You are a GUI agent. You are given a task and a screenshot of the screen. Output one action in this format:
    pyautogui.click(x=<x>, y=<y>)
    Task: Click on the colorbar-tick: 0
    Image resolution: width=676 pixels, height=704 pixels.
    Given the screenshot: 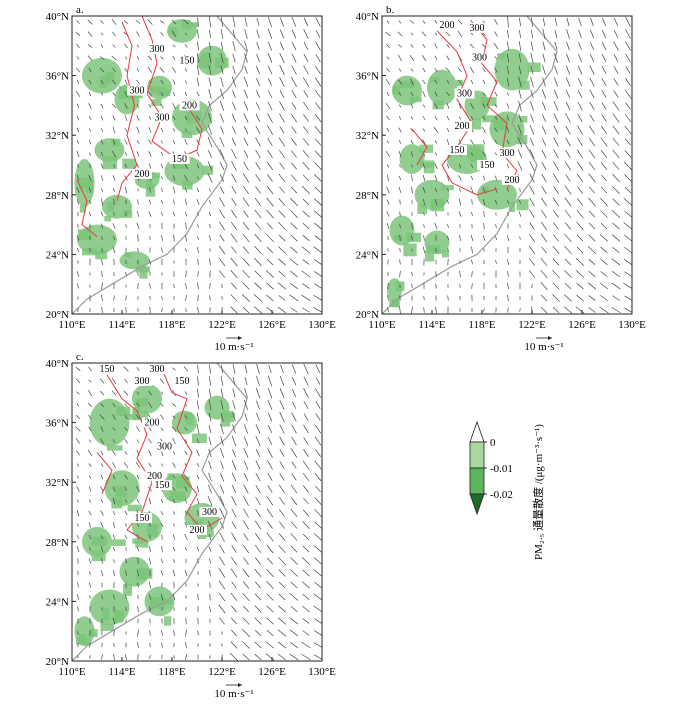 What is the action you would take?
    pyautogui.click(x=493, y=443)
    